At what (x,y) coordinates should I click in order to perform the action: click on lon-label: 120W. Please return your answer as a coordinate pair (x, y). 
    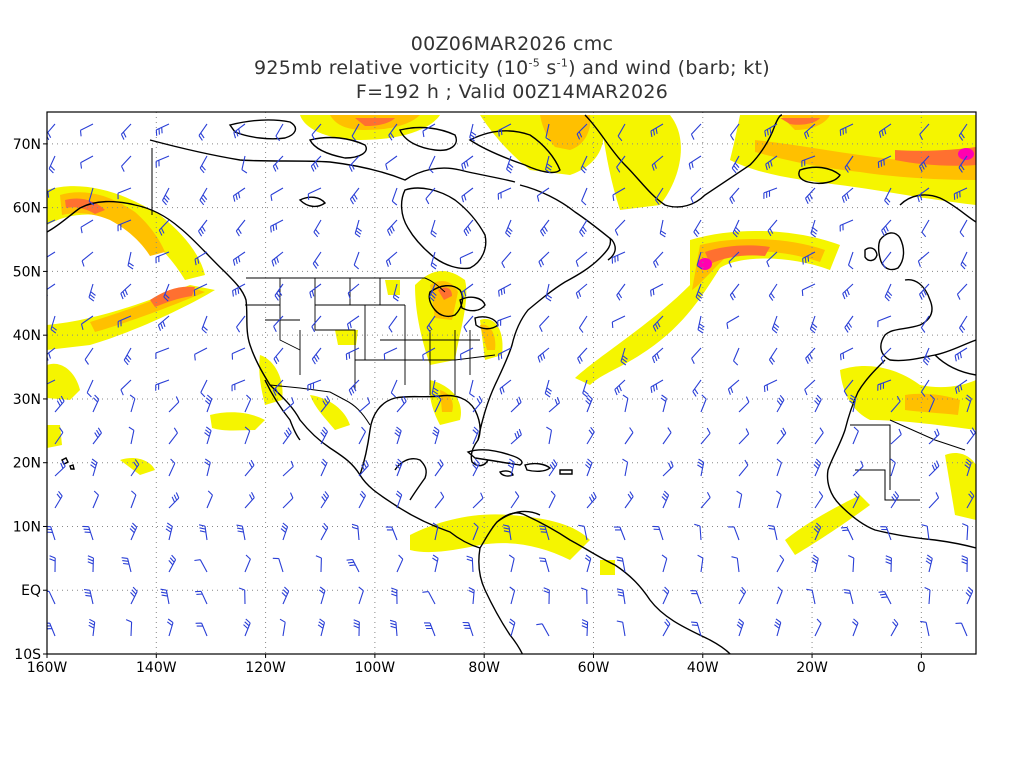
    Looking at the image, I should click on (265, 668).